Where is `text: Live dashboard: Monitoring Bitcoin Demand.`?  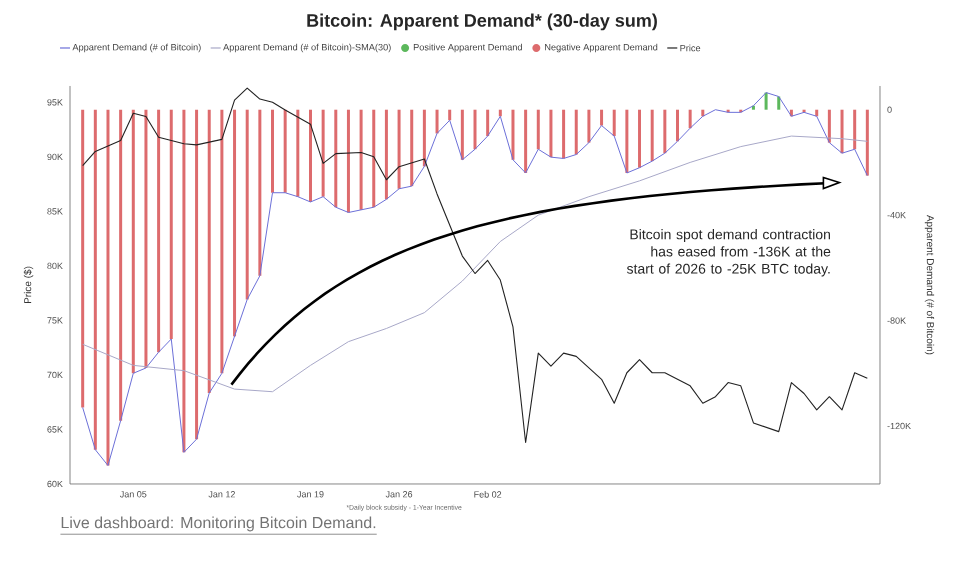
text: Live dashboard: Monitoring Bitcoin Demand. is located at coordinates (218, 524).